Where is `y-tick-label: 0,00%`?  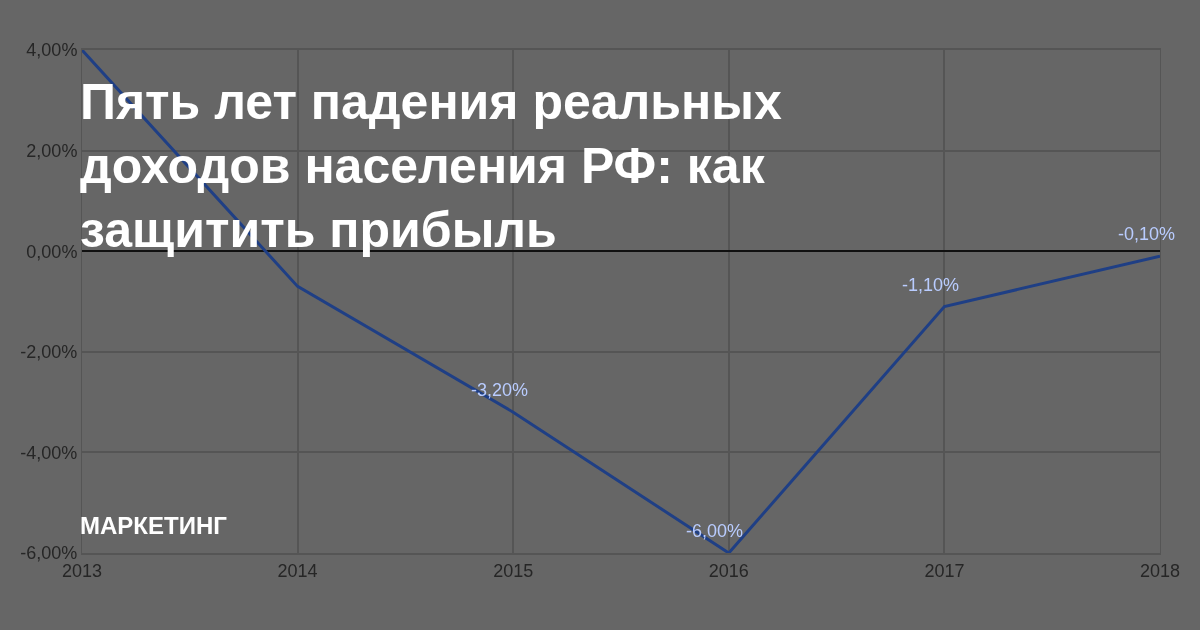 y-tick-label: 0,00% is located at coordinates (52, 251).